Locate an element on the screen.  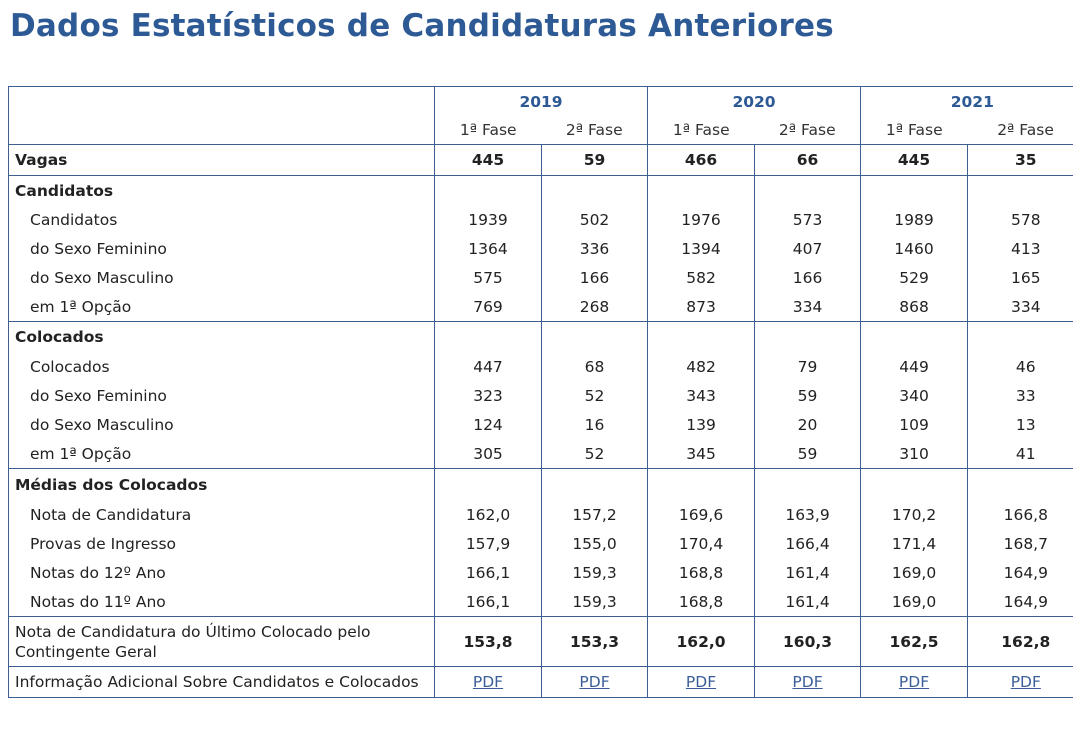
cell-value: 169,6 is located at coordinates (701, 515).